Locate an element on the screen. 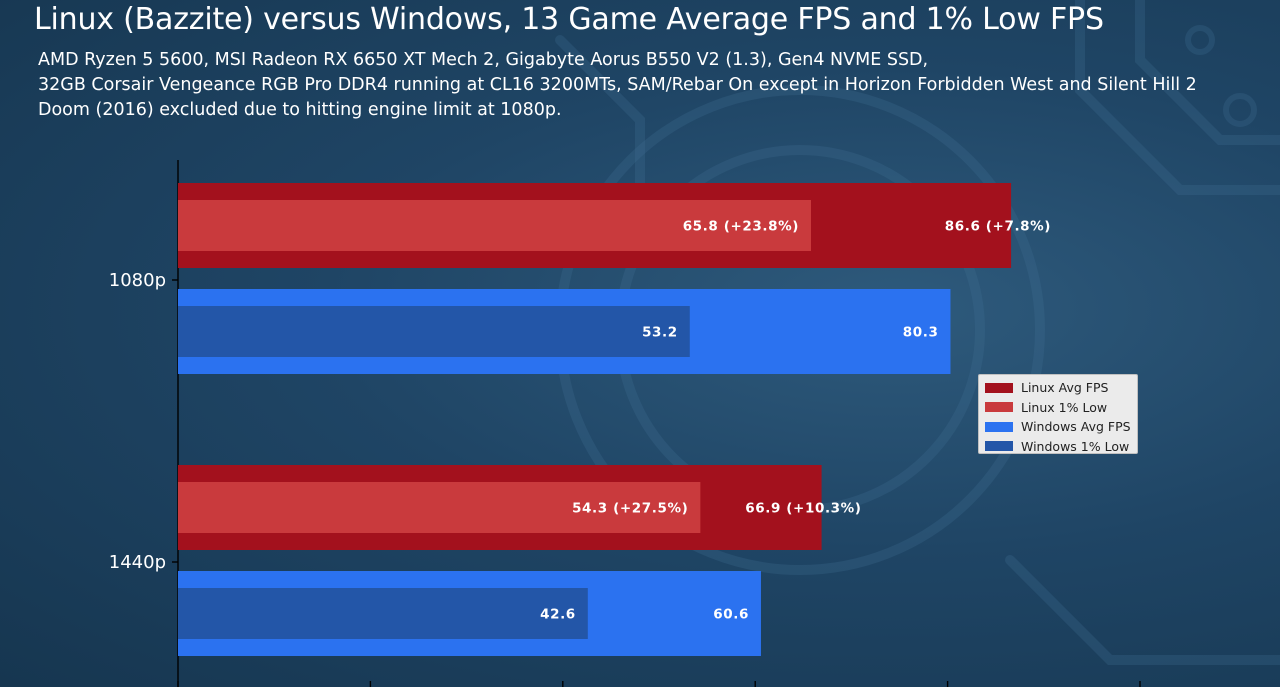 The height and width of the screenshot is (687, 1280). data-label: 65.8 (+23.8%) is located at coordinates (741, 227).